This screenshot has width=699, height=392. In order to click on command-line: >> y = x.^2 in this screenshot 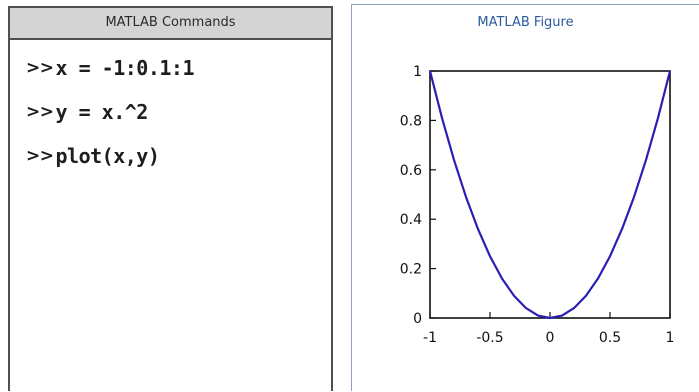, I will do `click(178, 122)`.